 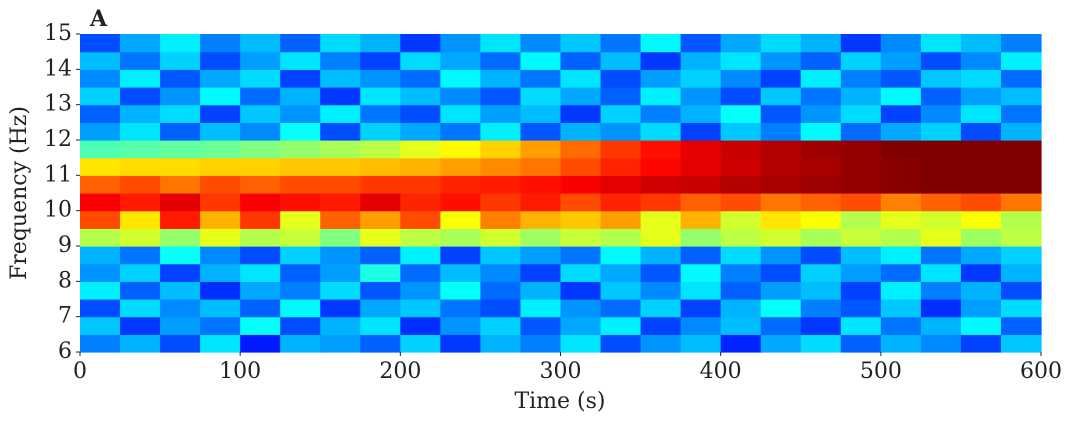 What do you see at coordinates (65, 316) in the screenshot?
I see `y-tick-label: 7` at bounding box center [65, 316].